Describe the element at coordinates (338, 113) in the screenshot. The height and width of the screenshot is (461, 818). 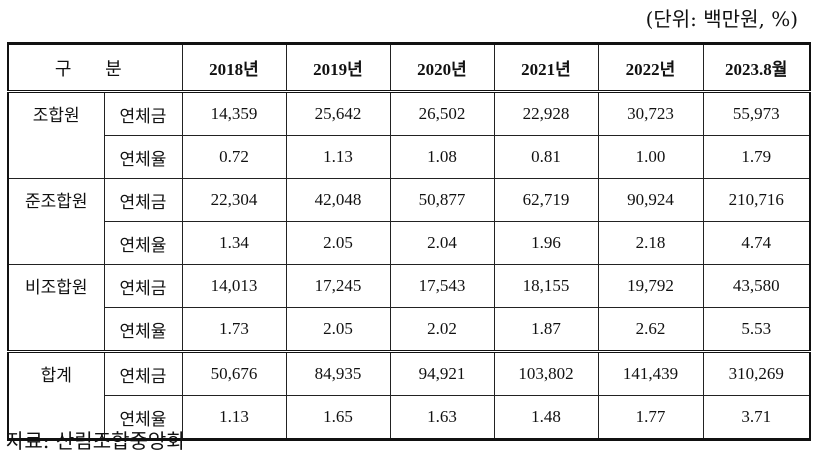
I see `table-cell: 25,642` at that location.